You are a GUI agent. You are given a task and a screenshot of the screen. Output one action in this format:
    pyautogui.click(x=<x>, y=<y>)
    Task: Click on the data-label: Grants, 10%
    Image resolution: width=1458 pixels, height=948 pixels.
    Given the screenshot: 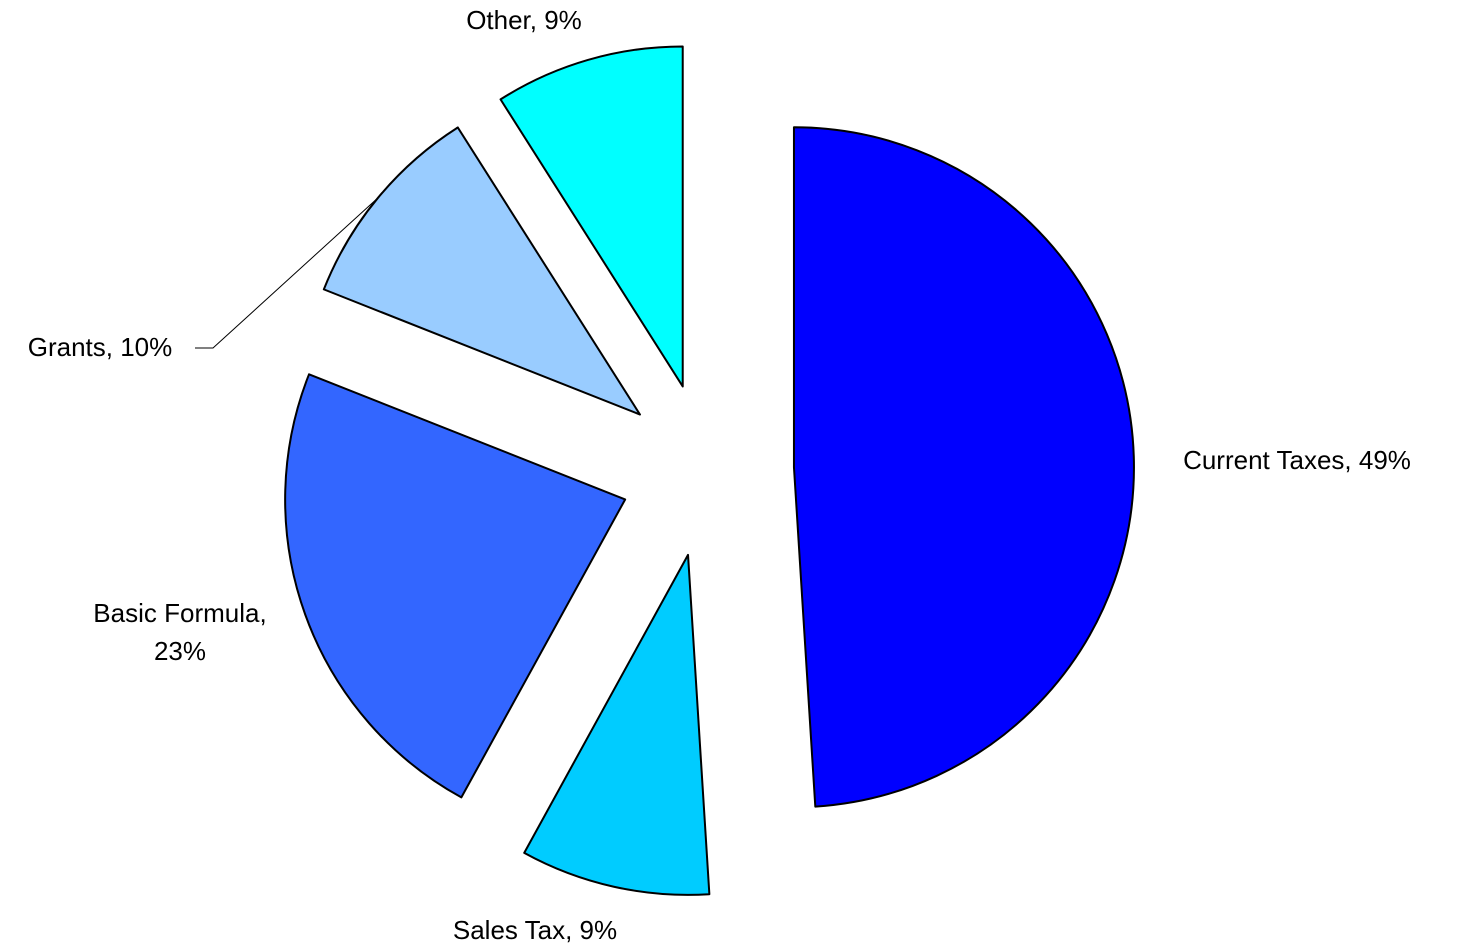 What is the action you would take?
    pyautogui.click(x=100, y=347)
    